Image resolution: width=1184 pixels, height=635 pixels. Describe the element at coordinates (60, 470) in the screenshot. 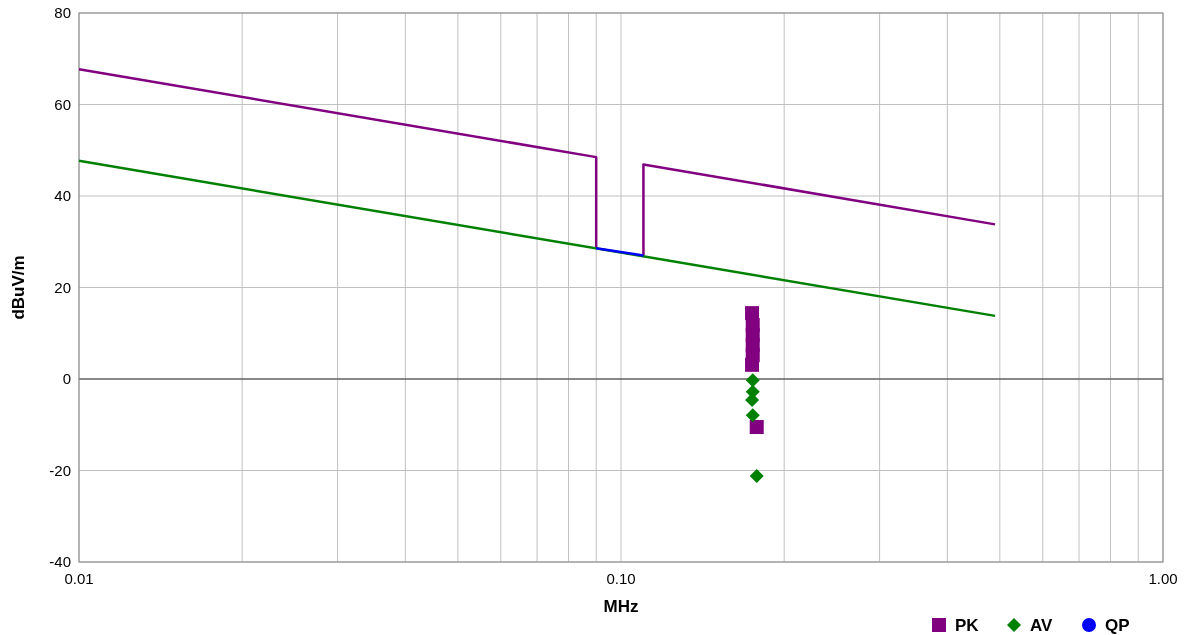

I see `y-tick-label: -20` at that location.